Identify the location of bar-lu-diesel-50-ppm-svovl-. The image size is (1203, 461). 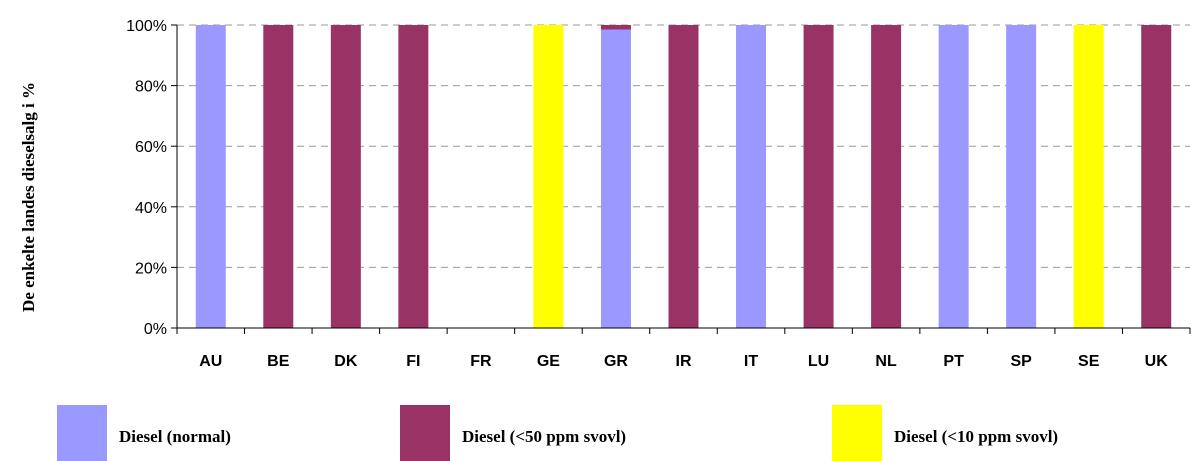
(818, 176).